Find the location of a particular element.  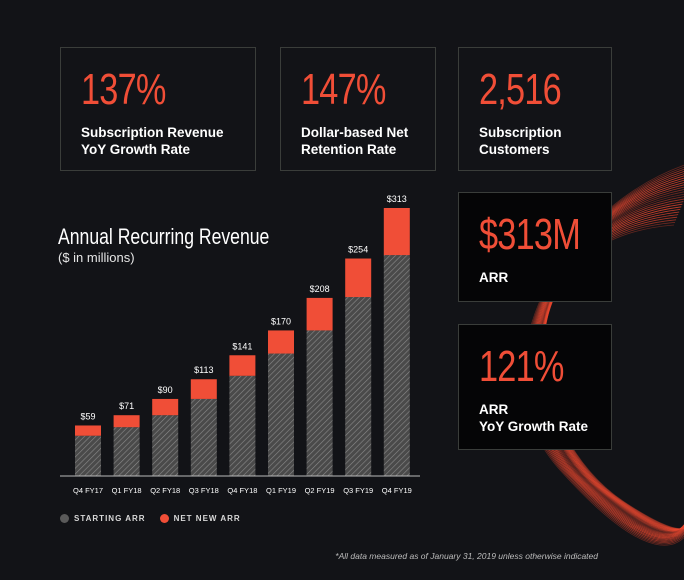

bar-total-label: $313 is located at coordinates (397, 199).